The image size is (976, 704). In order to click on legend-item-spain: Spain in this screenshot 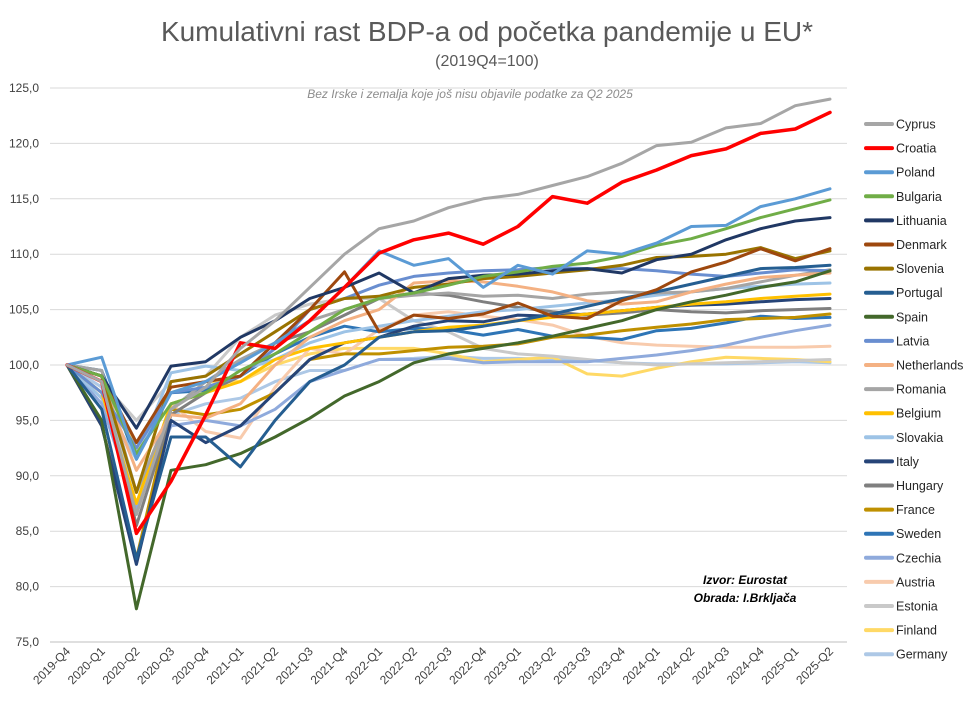, I will do `click(896, 317)`.